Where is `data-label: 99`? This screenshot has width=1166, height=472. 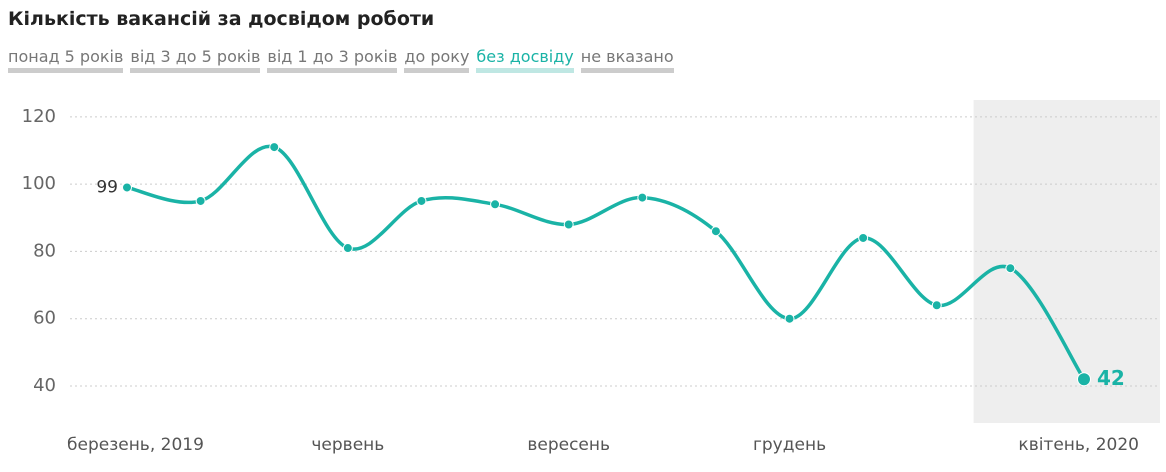
data-label: 99 is located at coordinates (107, 187).